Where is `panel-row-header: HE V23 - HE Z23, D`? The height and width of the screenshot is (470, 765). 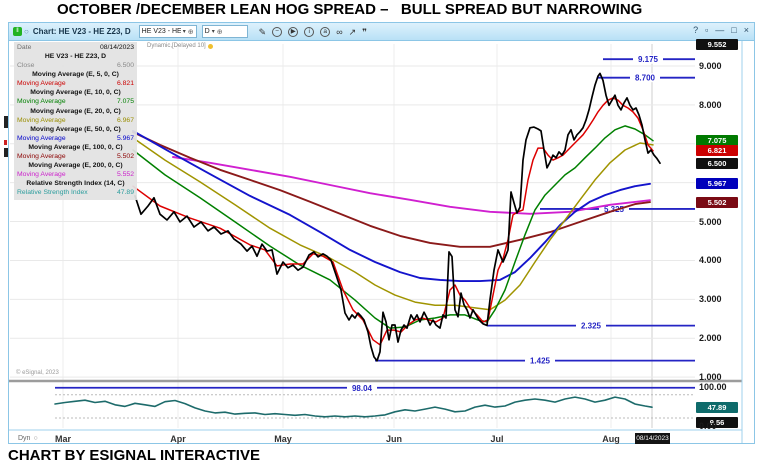 panel-row-header: HE V23 - HE Z23, D is located at coordinates (75, 57).